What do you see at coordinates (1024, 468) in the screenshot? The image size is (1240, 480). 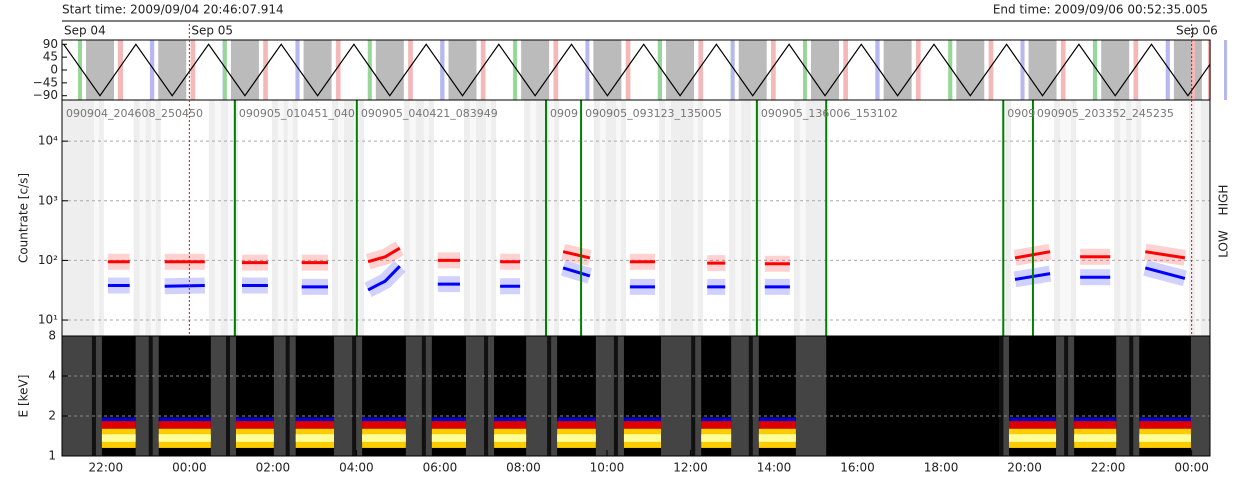 I see `x-tick-label: 20:00` at bounding box center [1024, 468].